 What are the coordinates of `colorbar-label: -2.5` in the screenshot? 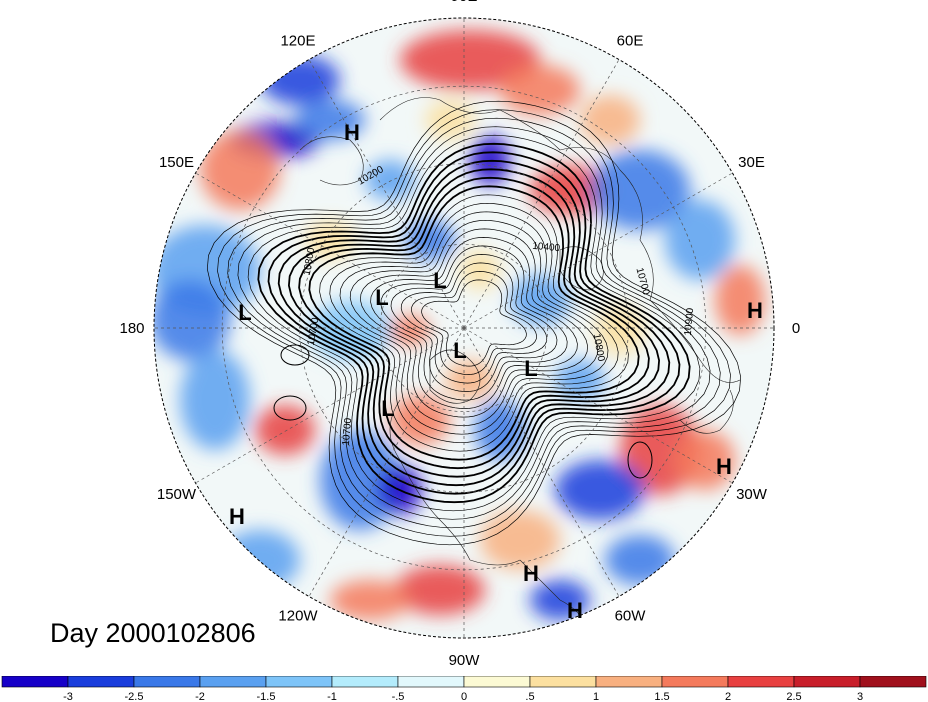 It's located at (134, 696).